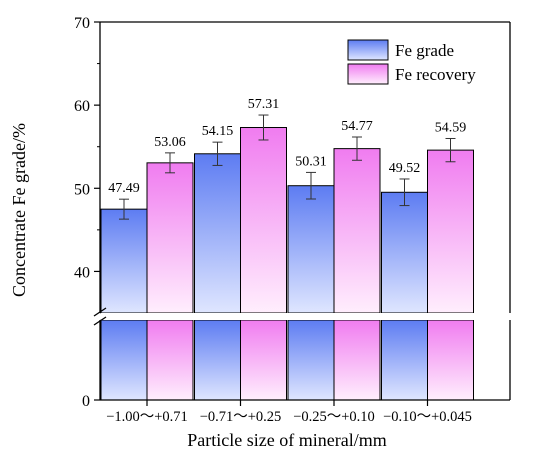 The height and width of the screenshot is (456, 550). Describe the element at coordinates (82, 23) in the screenshot. I see `y-tick-label-70: 70` at that location.